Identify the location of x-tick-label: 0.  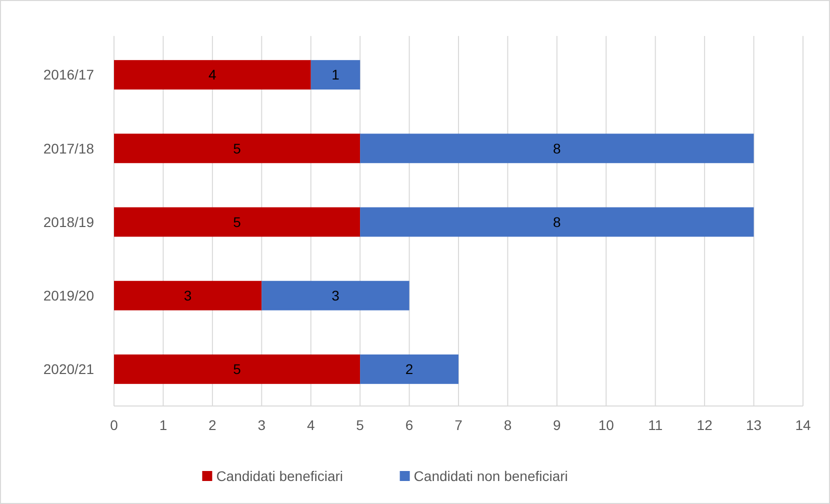
(114, 425).